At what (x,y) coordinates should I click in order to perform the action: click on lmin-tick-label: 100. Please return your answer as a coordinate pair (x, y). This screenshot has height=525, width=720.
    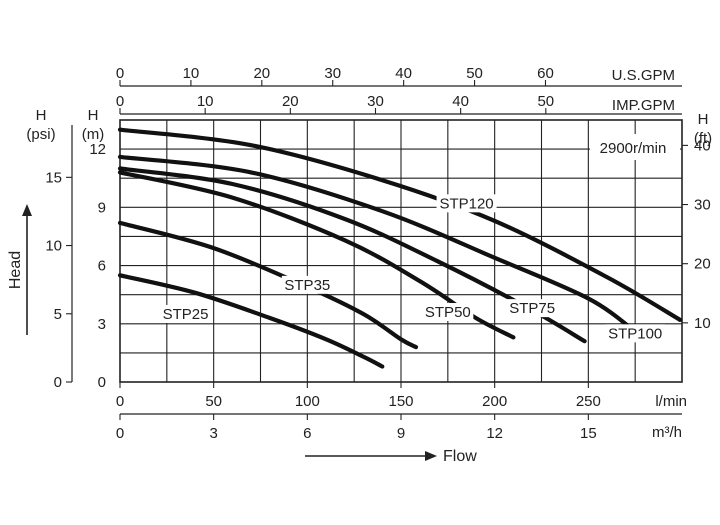
    Looking at the image, I should click on (307, 401).